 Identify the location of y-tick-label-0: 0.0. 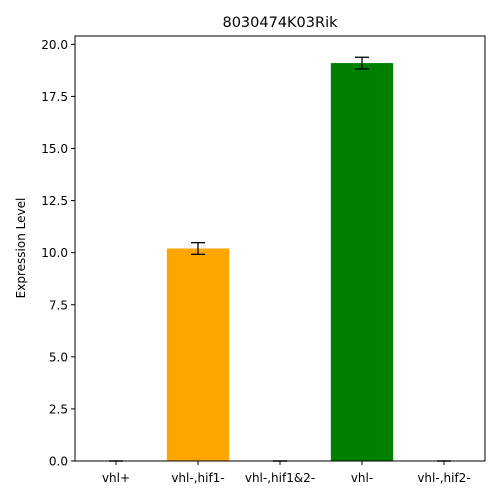
(58, 462).